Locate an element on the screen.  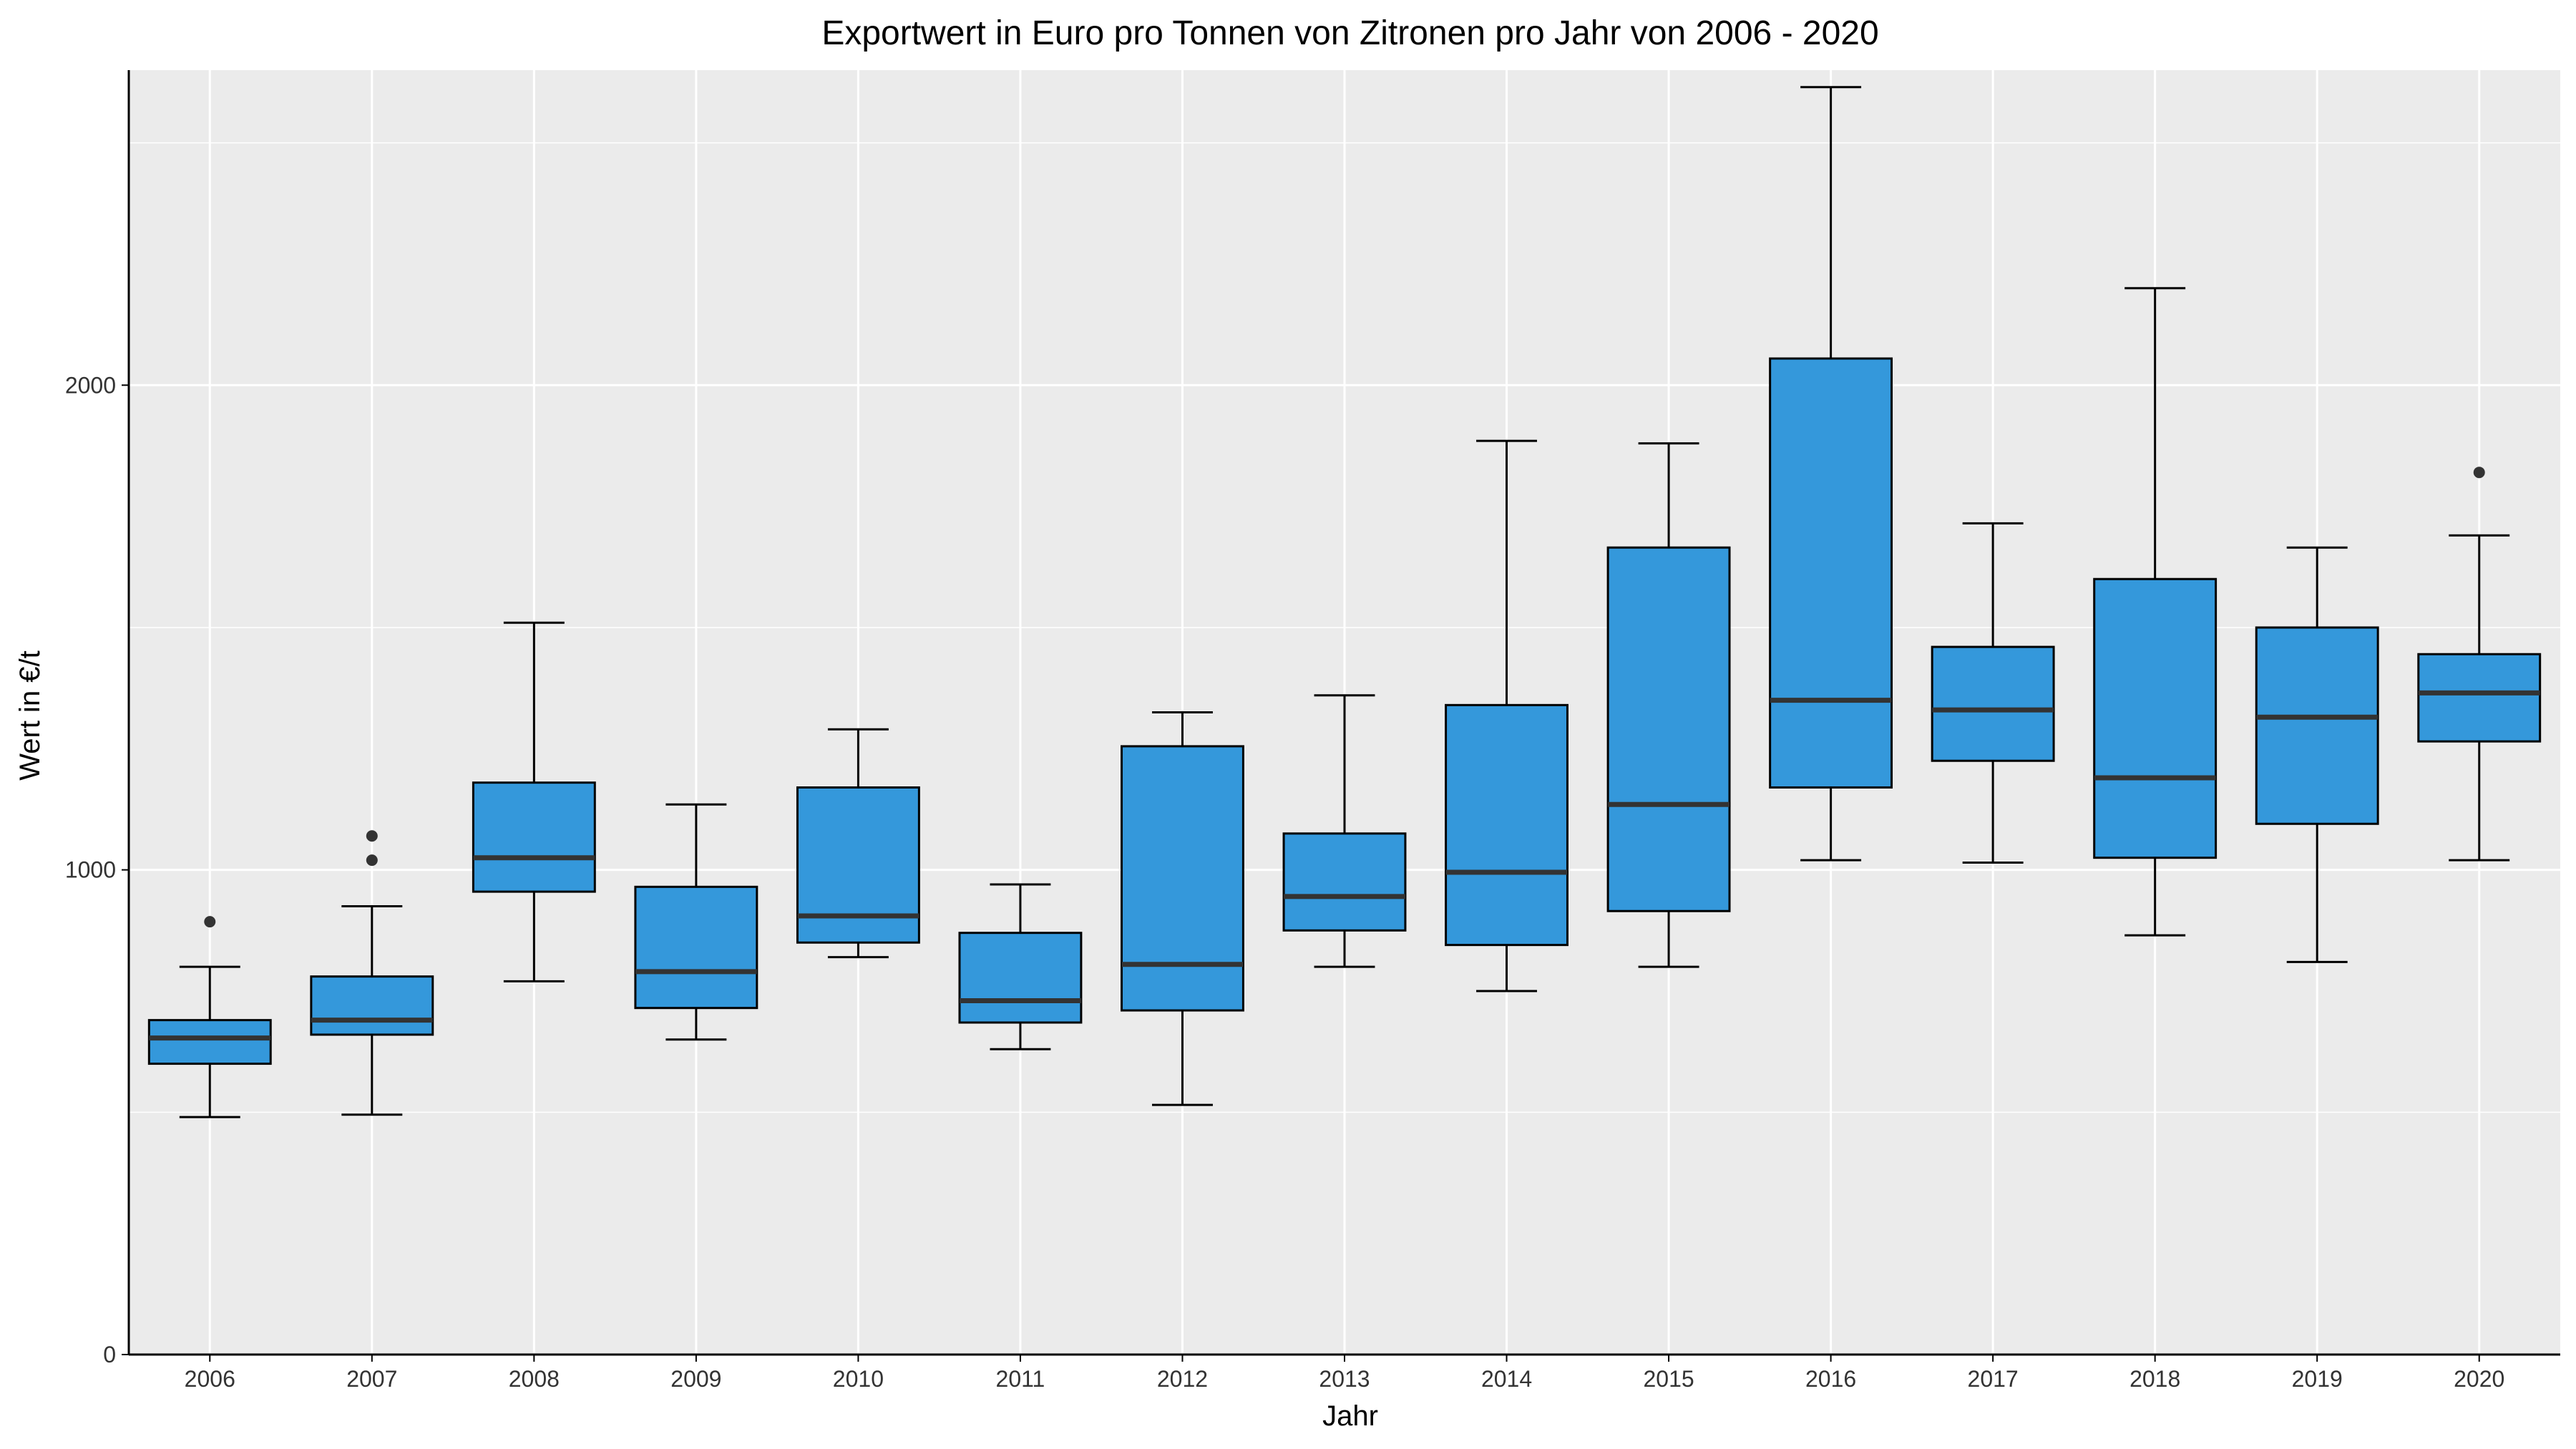
x-tick-label: 2018 is located at coordinates (2154, 1379).